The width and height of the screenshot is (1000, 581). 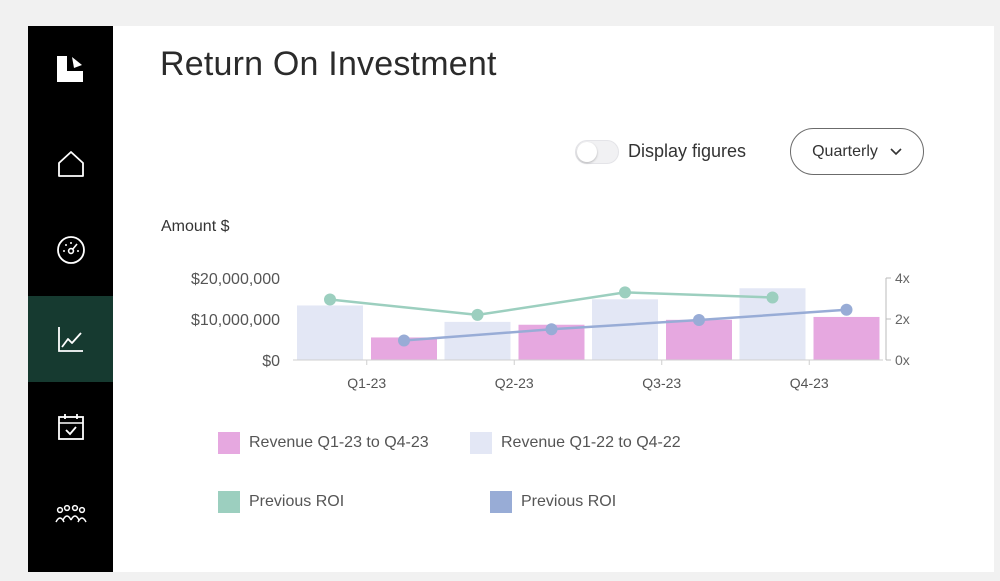 What do you see at coordinates (587, 152) in the screenshot?
I see `toggle-knob` at bounding box center [587, 152].